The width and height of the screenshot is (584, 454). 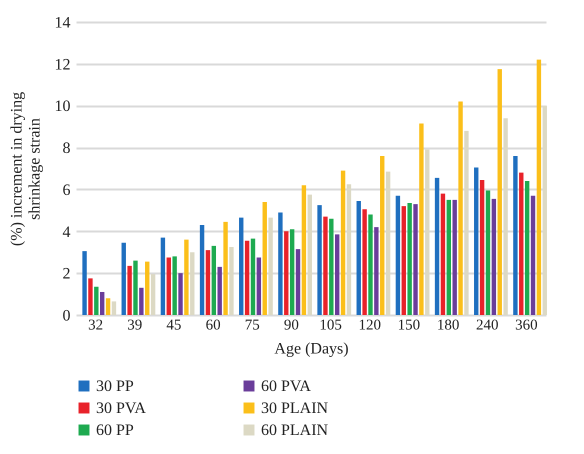 I want to click on x-axis-title: Age (Days), so click(x=311, y=349).